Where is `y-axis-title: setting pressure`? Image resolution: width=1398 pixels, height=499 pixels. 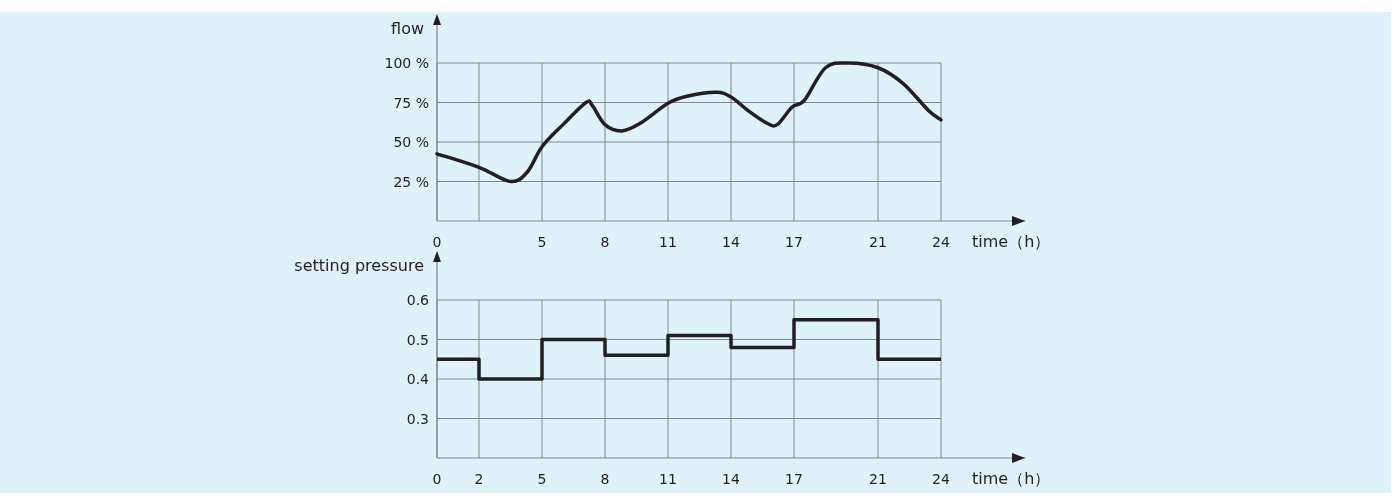
y-axis-title: setting pressure is located at coordinates (359, 265).